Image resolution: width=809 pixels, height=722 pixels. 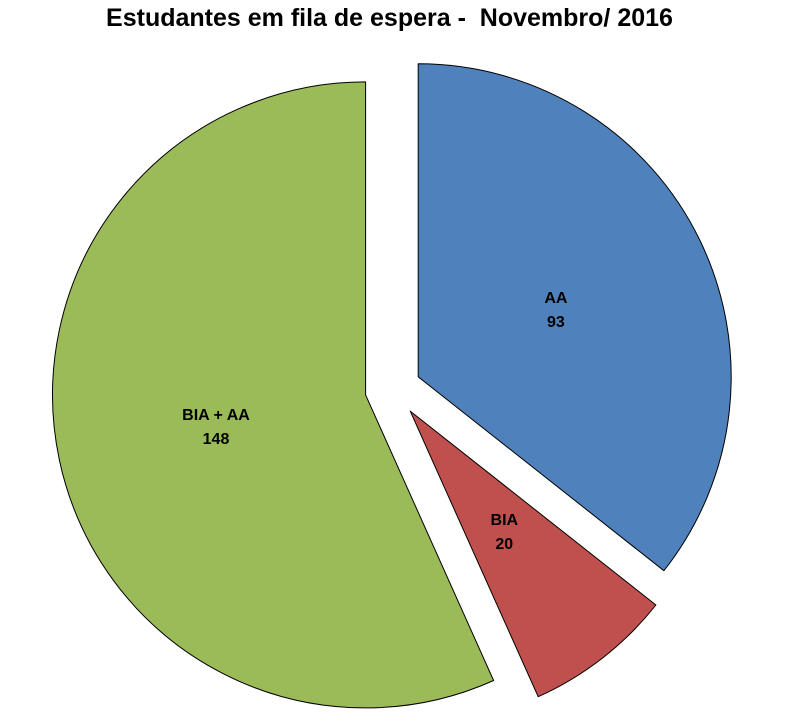 What do you see at coordinates (533, 554) in the screenshot?
I see `pie-slice-bia` at bounding box center [533, 554].